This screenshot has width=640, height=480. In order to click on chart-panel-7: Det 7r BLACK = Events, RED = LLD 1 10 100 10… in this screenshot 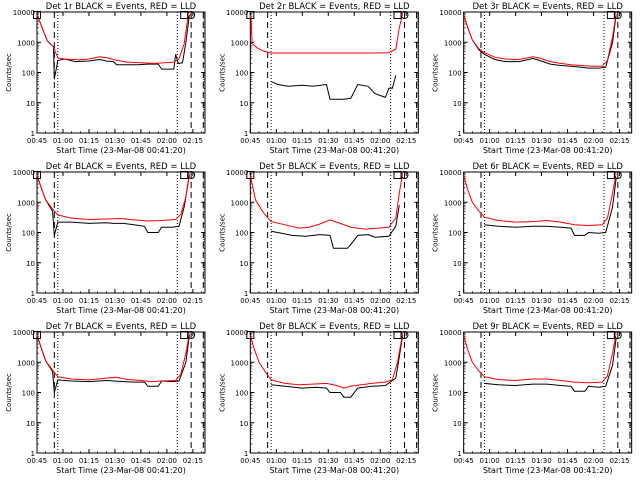, I will do `click(105, 398)`.